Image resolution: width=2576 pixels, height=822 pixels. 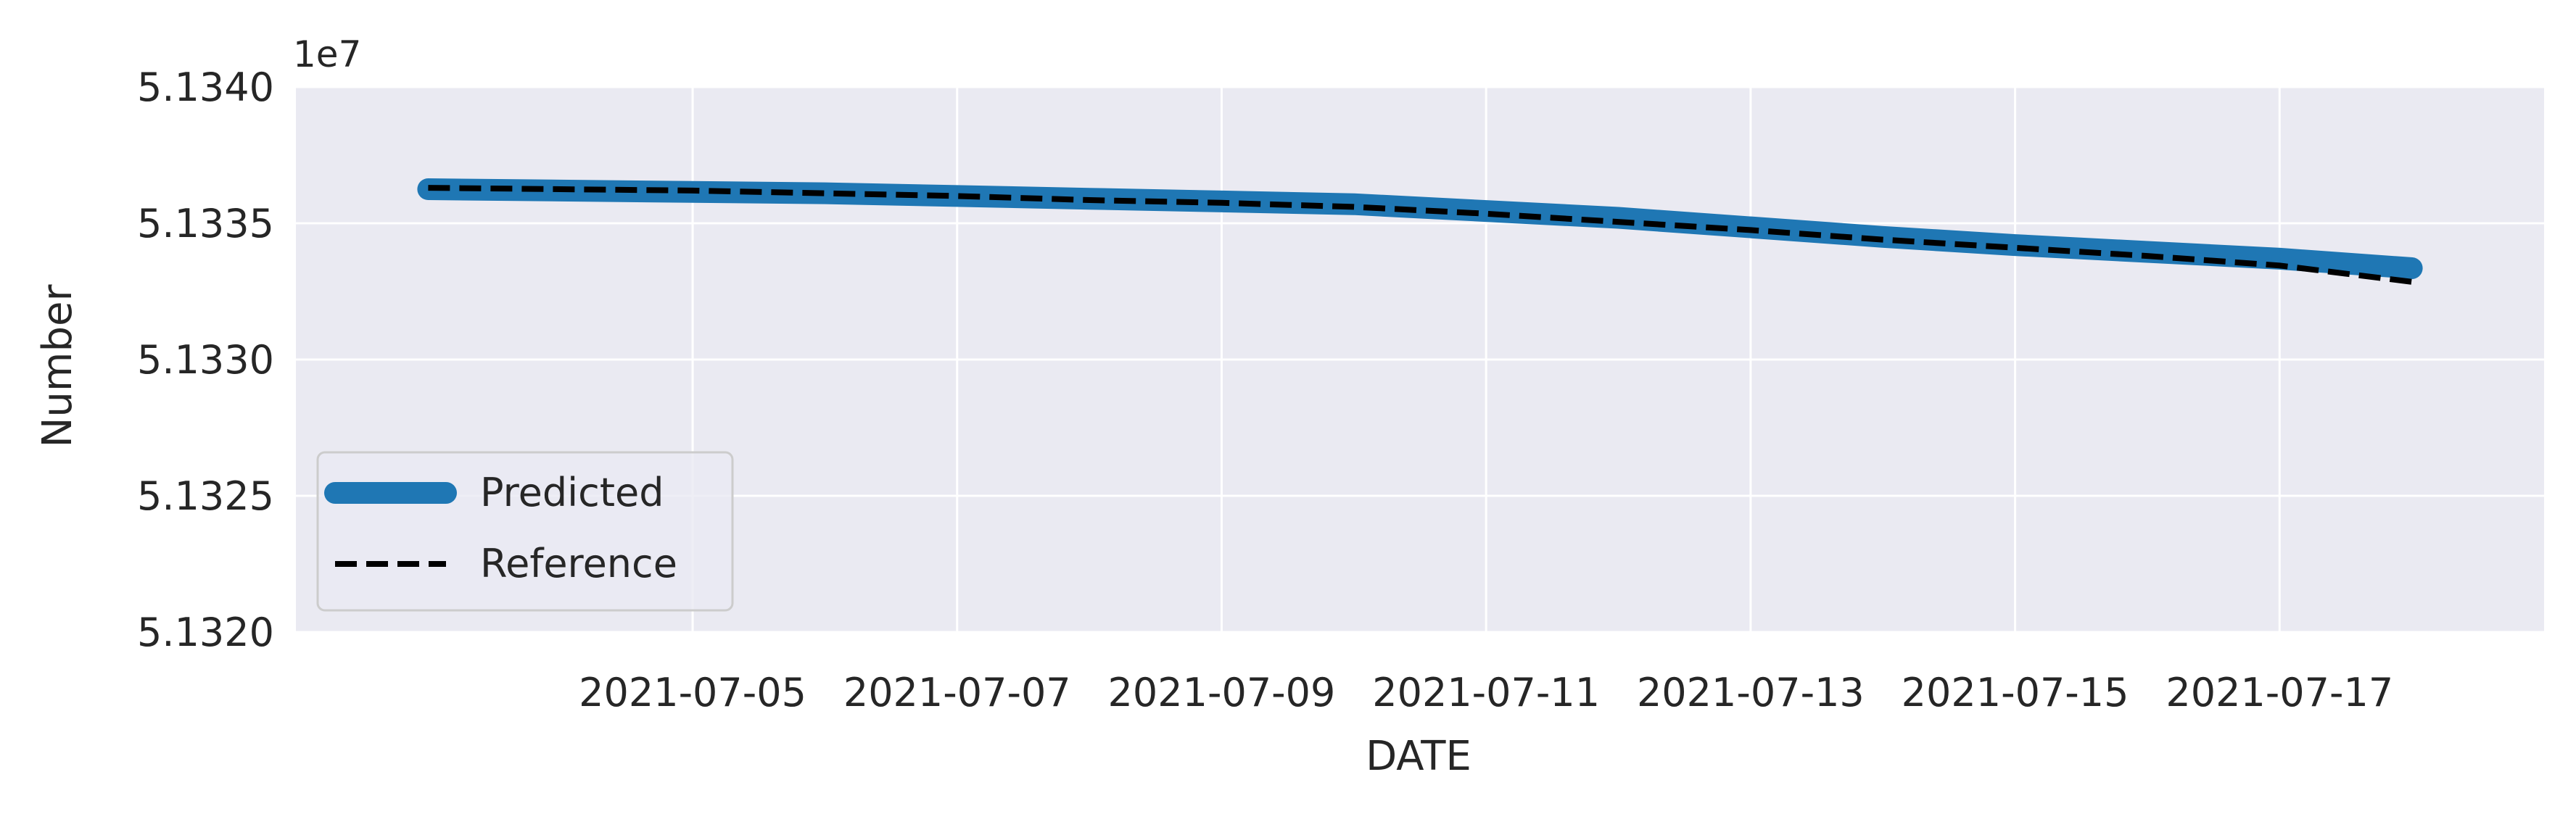 What do you see at coordinates (327, 54) in the screenshot?
I see `y-axis-offset-label: 1e7` at bounding box center [327, 54].